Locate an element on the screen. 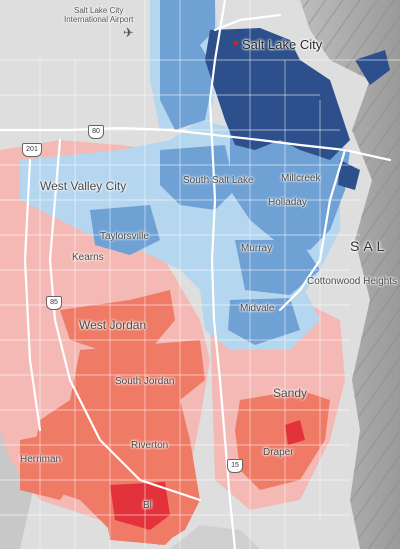  zone-mid-blue-murray is located at coordinates (277, 267).